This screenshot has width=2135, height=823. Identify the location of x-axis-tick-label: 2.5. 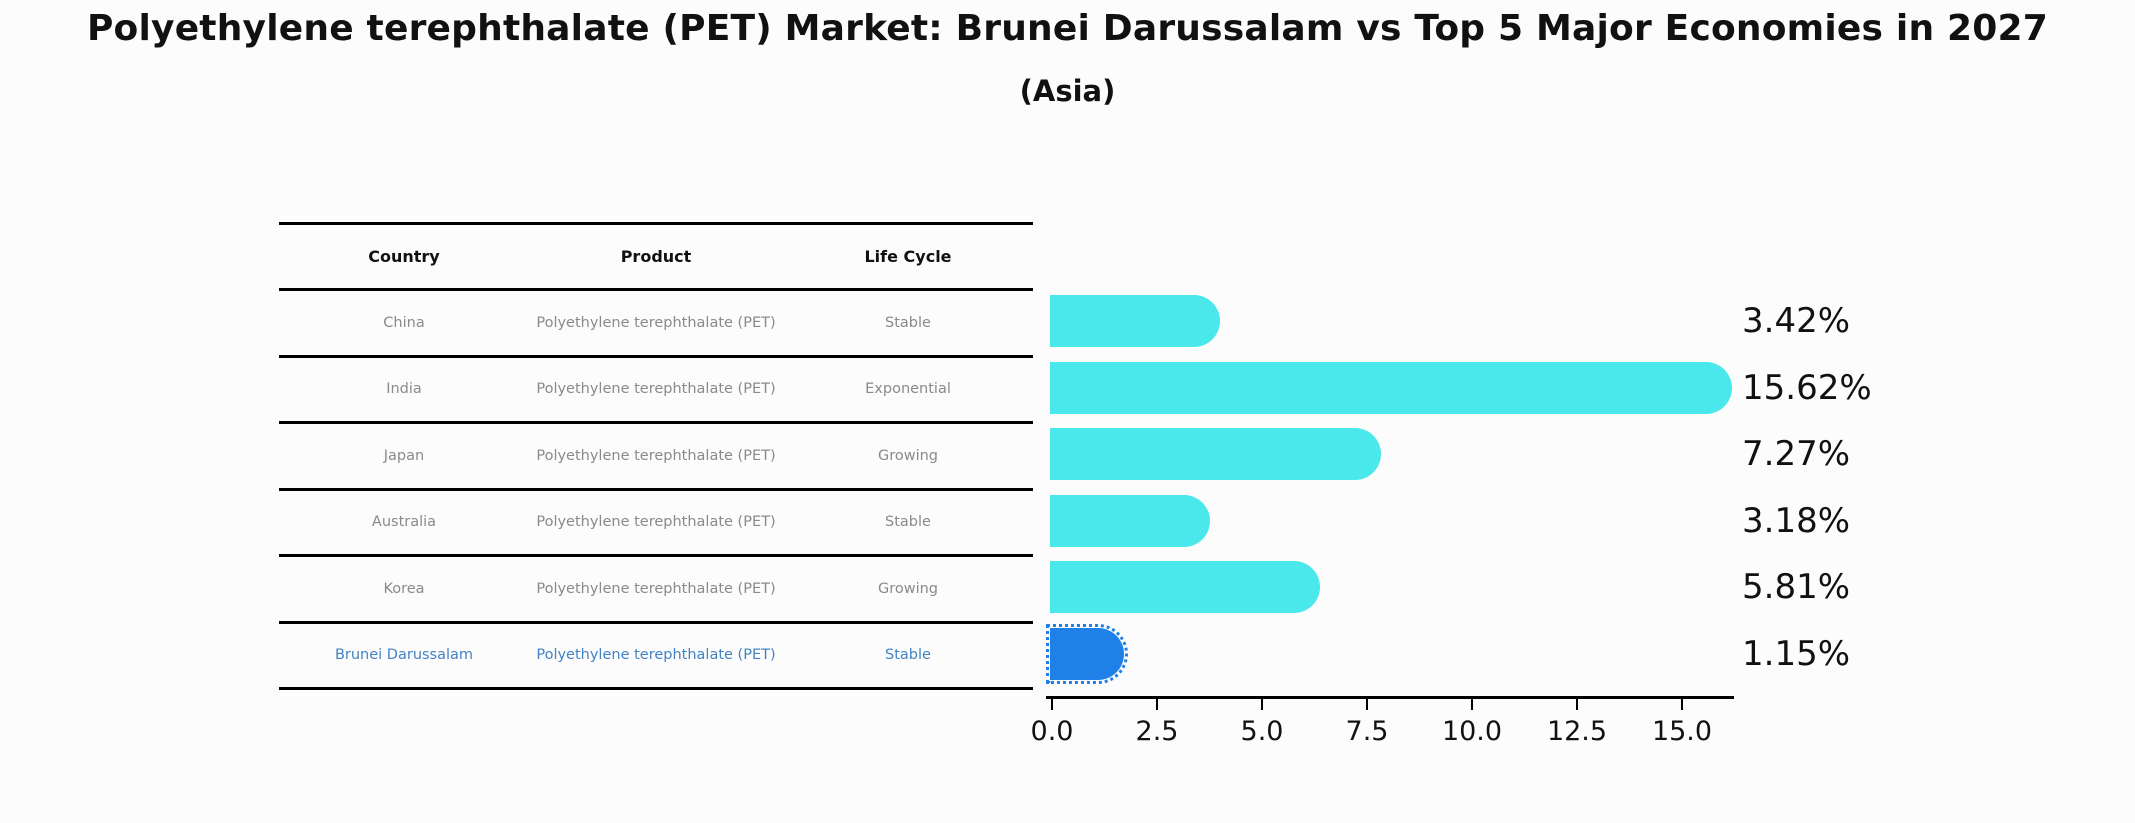
(1157, 731).